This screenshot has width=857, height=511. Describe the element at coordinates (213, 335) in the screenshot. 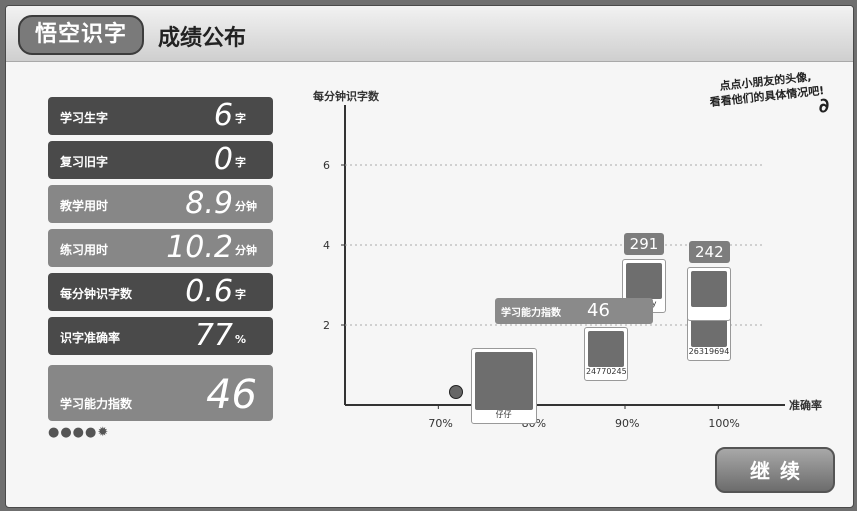

I see `stat-value: 77` at that location.